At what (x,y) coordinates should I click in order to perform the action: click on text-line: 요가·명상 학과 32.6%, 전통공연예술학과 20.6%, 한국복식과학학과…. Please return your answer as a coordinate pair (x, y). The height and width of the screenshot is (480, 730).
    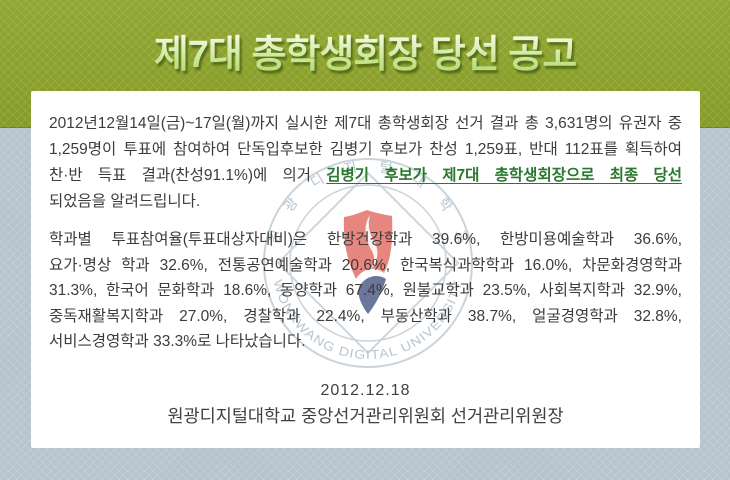
    Looking at the image, I should click on (365, 265).